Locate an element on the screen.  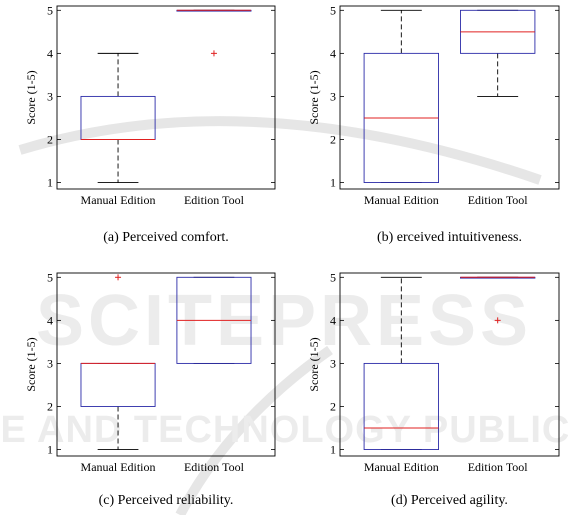
watermark-arc-lower is located at coordinates (254, 430).